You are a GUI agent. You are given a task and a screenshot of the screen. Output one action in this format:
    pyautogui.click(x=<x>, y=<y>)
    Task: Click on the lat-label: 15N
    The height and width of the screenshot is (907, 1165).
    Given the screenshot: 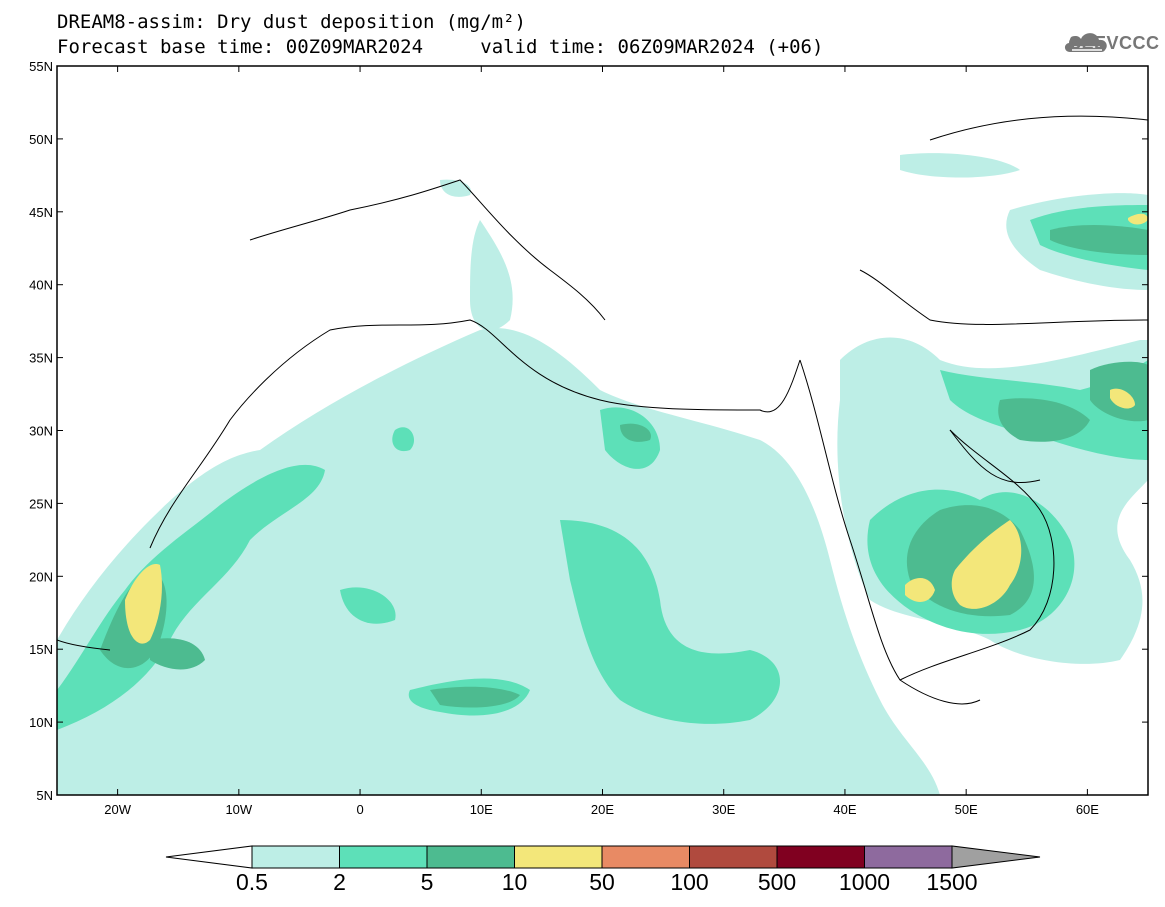 What is the action you would take?
    pyautogui.click(x=41, y=649)
    